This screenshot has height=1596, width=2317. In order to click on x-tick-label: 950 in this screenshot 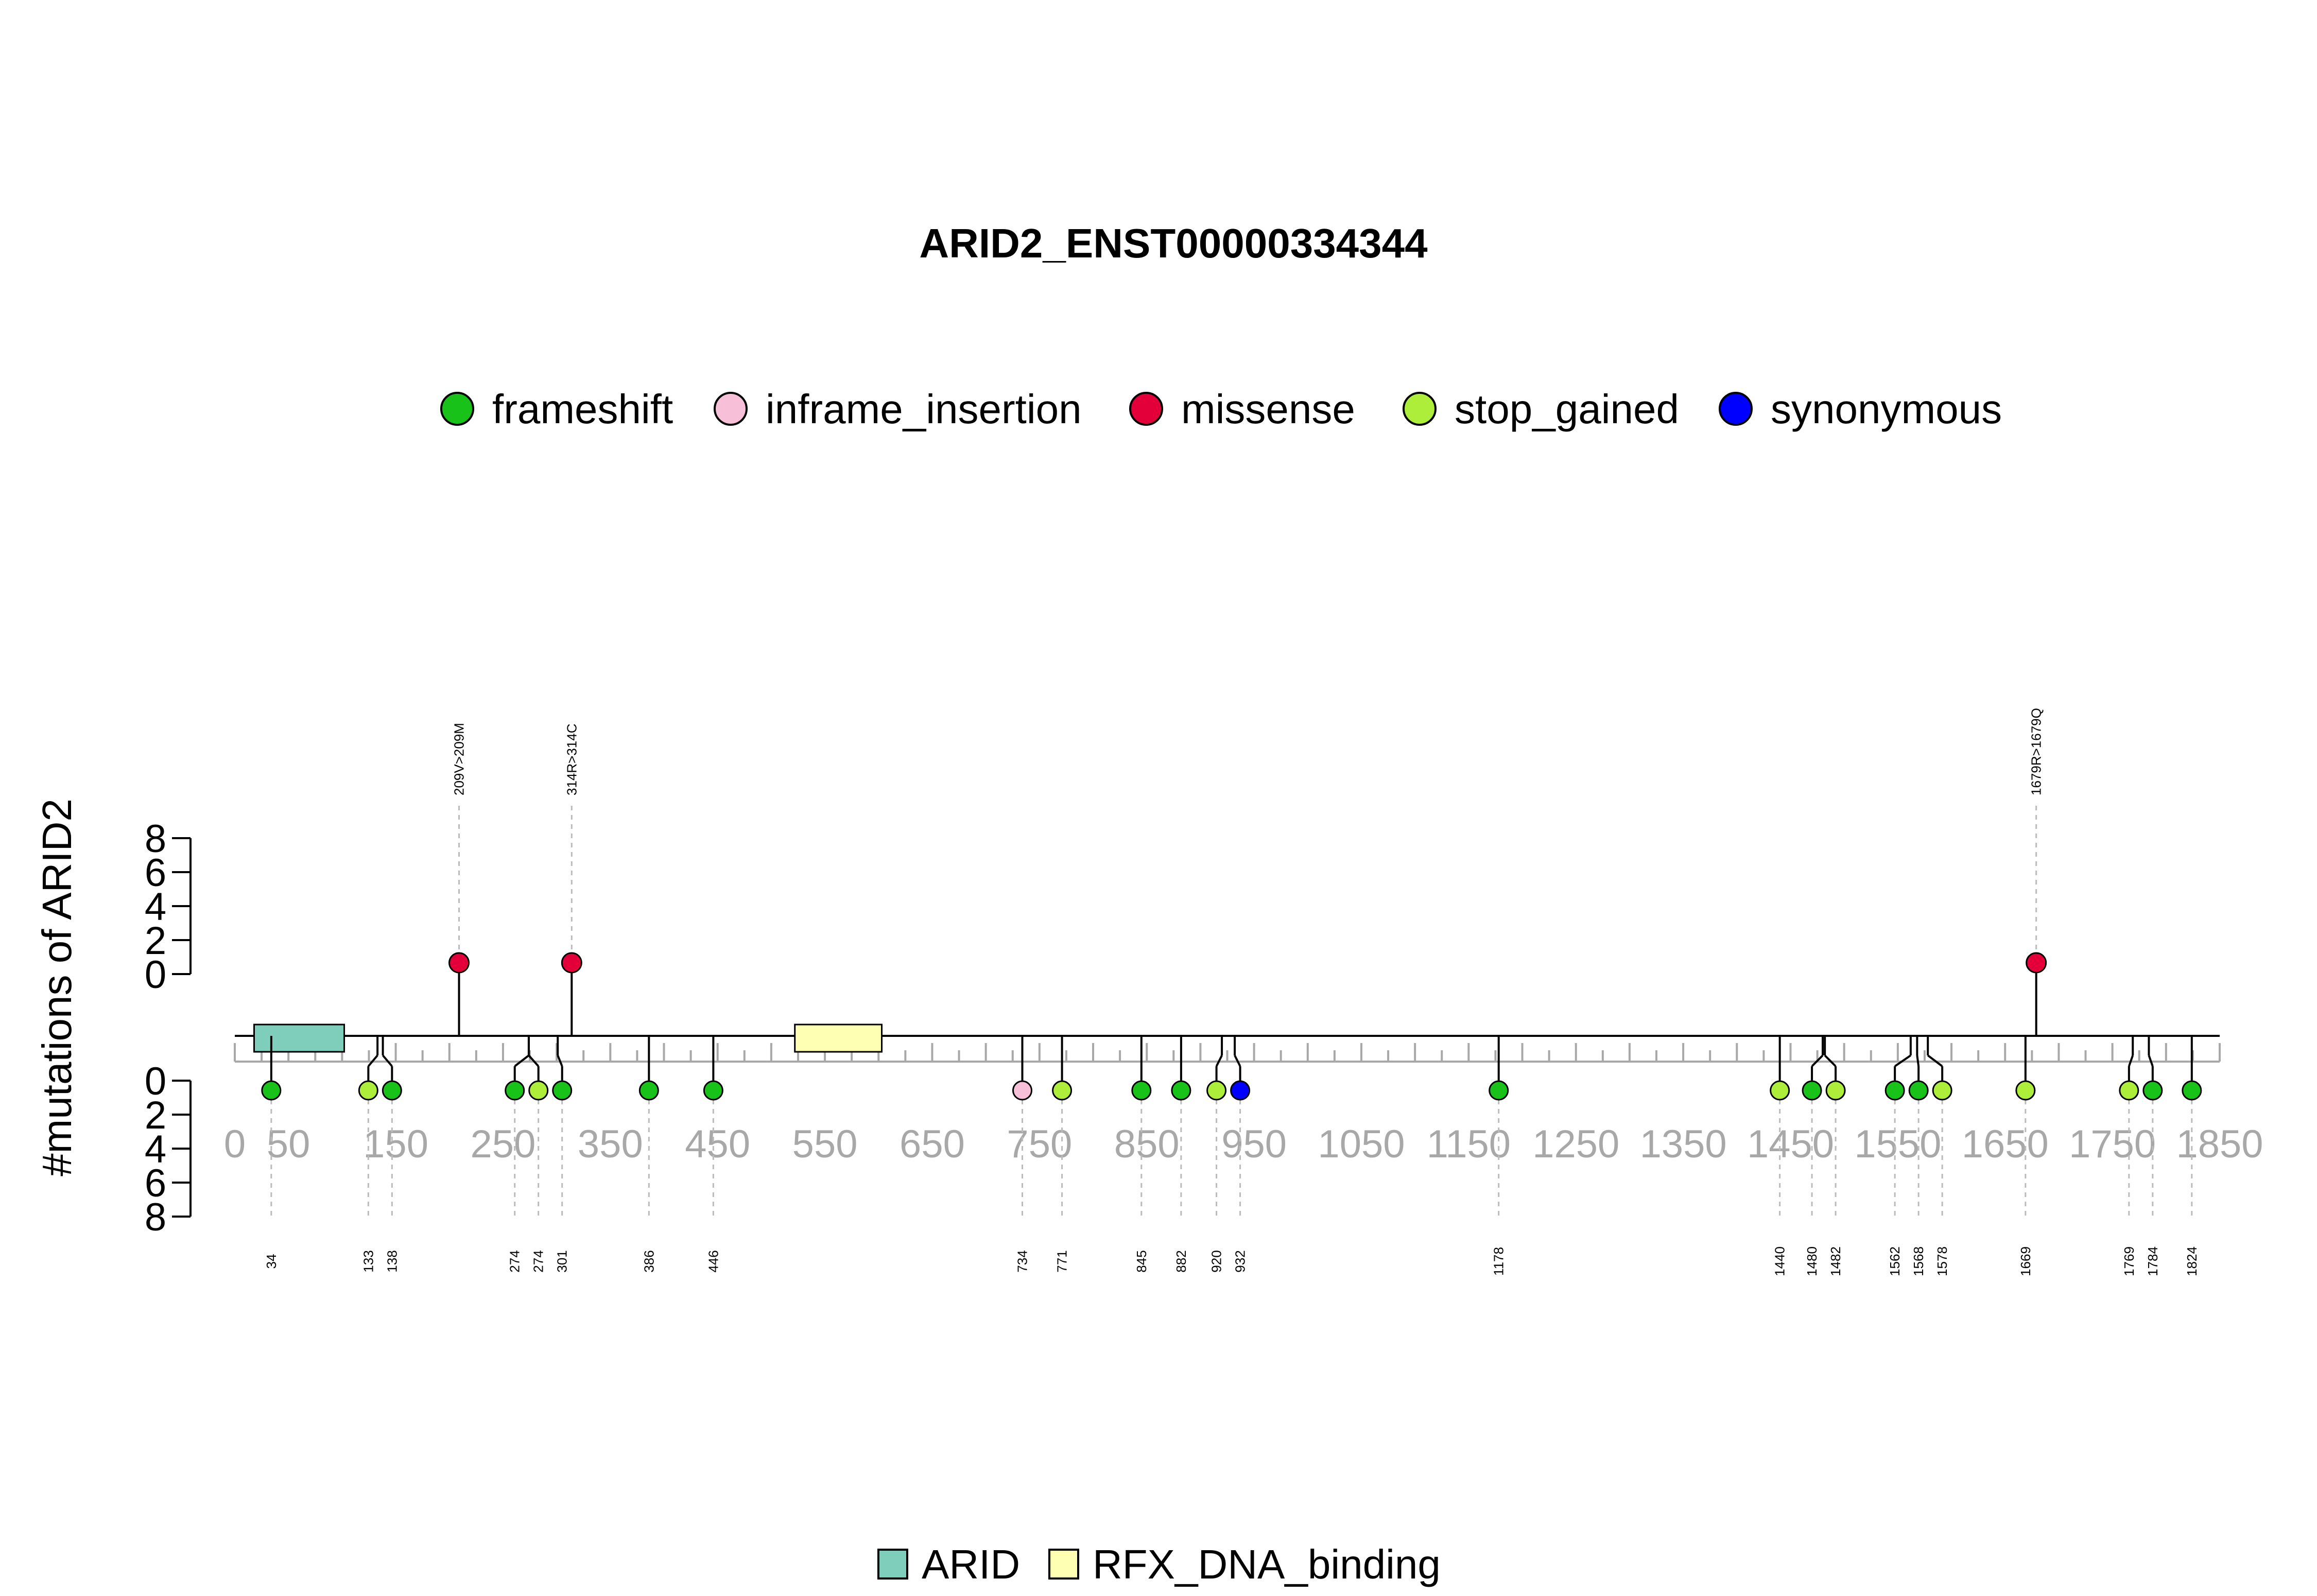, I will do `click(1254, 1144)`.